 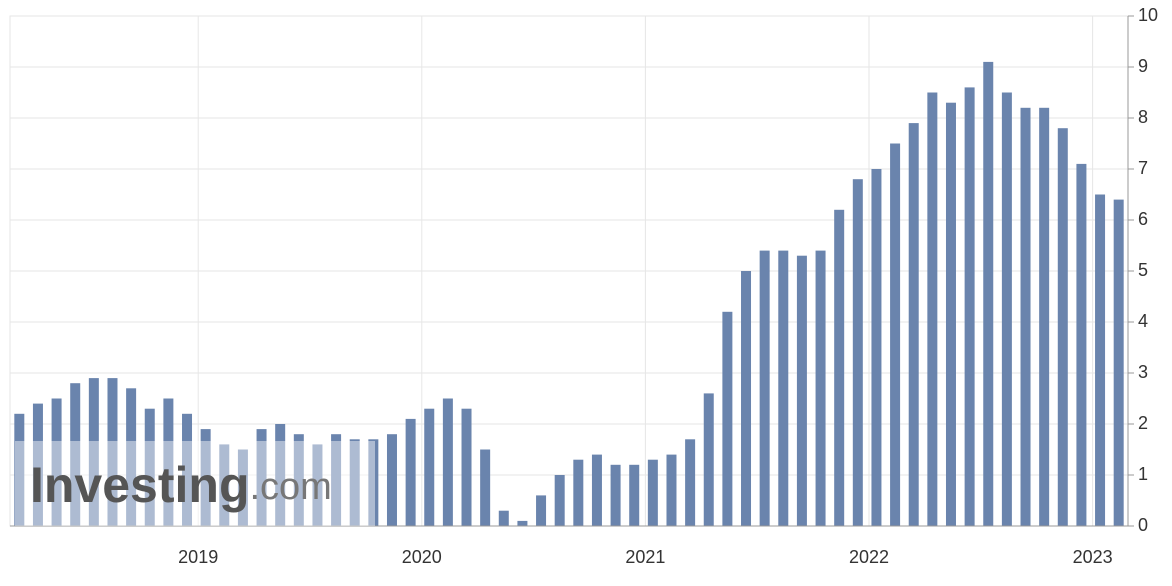 What do you see at coordinates (1143, 66) in the screenshot?
I see `y-tick-label: 9` at bounding box center [1143, 66].